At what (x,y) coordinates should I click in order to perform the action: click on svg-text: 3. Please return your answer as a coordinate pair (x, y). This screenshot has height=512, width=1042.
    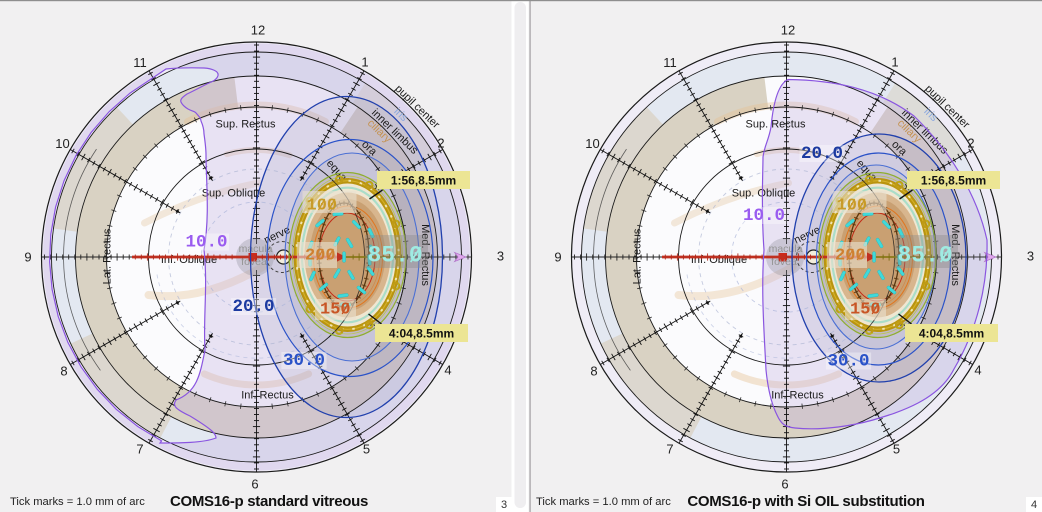
    Looking at the image, I should click on (504, 505).